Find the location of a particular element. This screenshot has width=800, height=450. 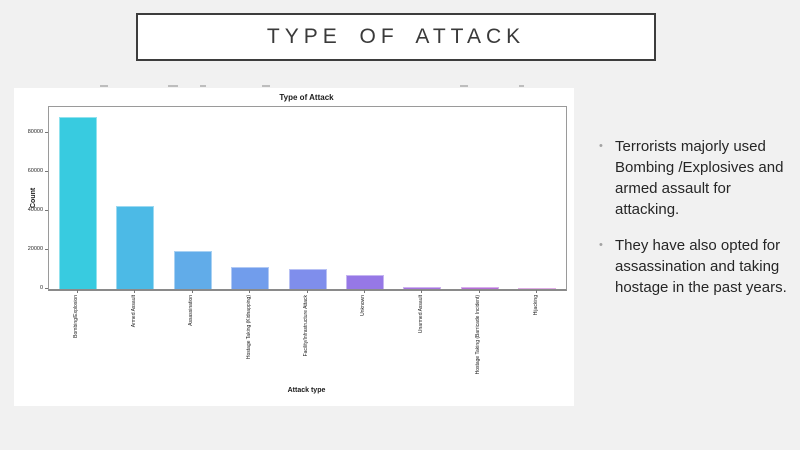

x-tick-label: Armed Assault is located at coordinates (133, 311).